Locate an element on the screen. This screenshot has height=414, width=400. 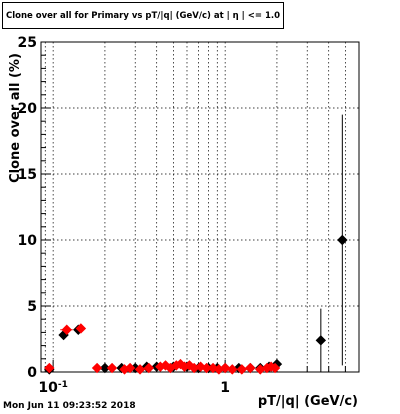
y-tick-label: 10 is located at coordinates (28, 241).